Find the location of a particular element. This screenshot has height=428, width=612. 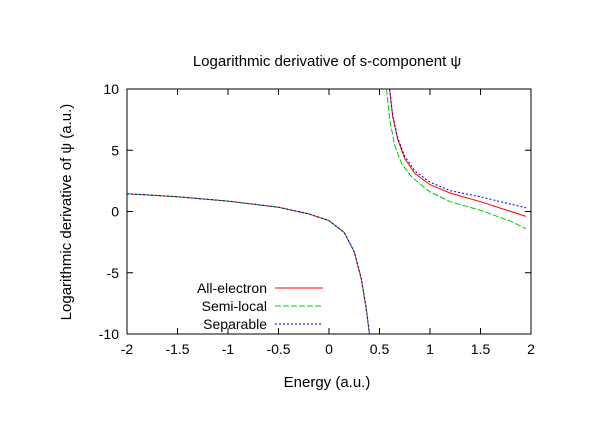

y-tick-label: -5 is located at coordinates (113, 273).